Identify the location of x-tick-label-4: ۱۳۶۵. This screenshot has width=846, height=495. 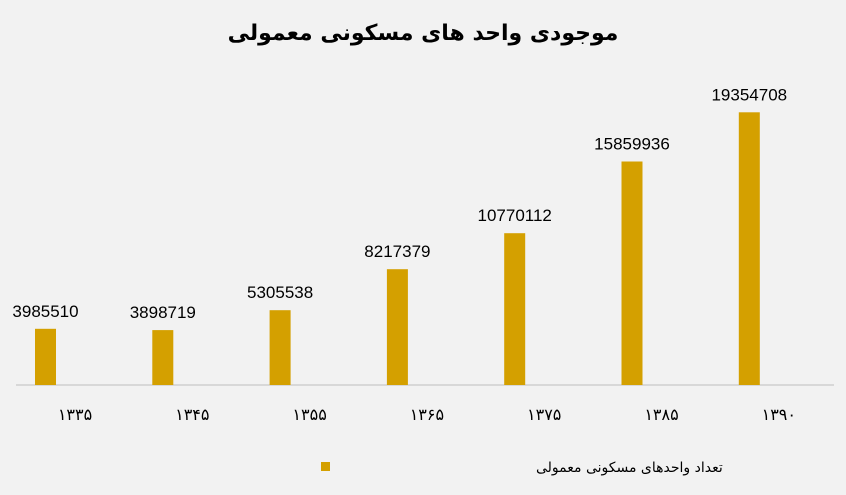
(427, 414).